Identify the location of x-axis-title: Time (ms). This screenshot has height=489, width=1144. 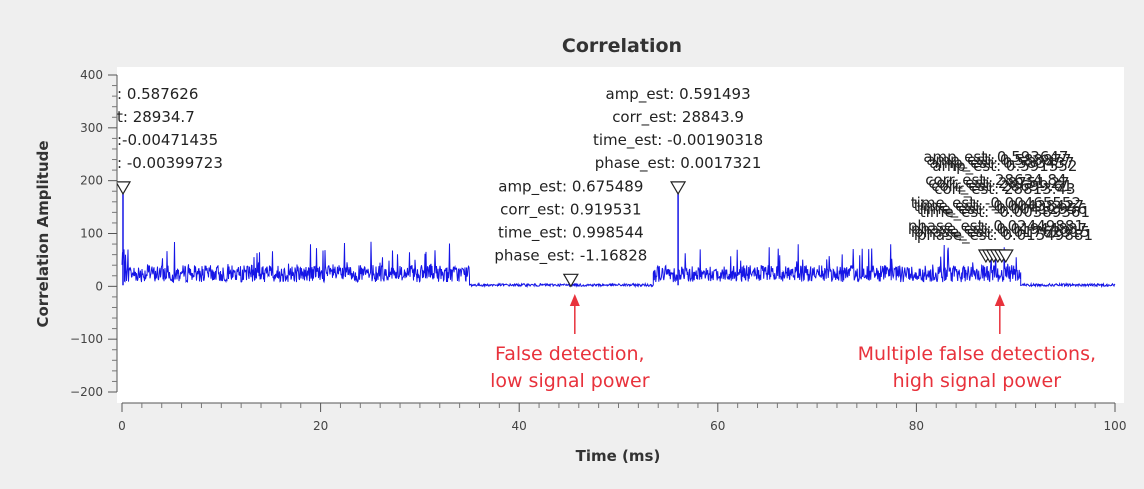
(618, 456).